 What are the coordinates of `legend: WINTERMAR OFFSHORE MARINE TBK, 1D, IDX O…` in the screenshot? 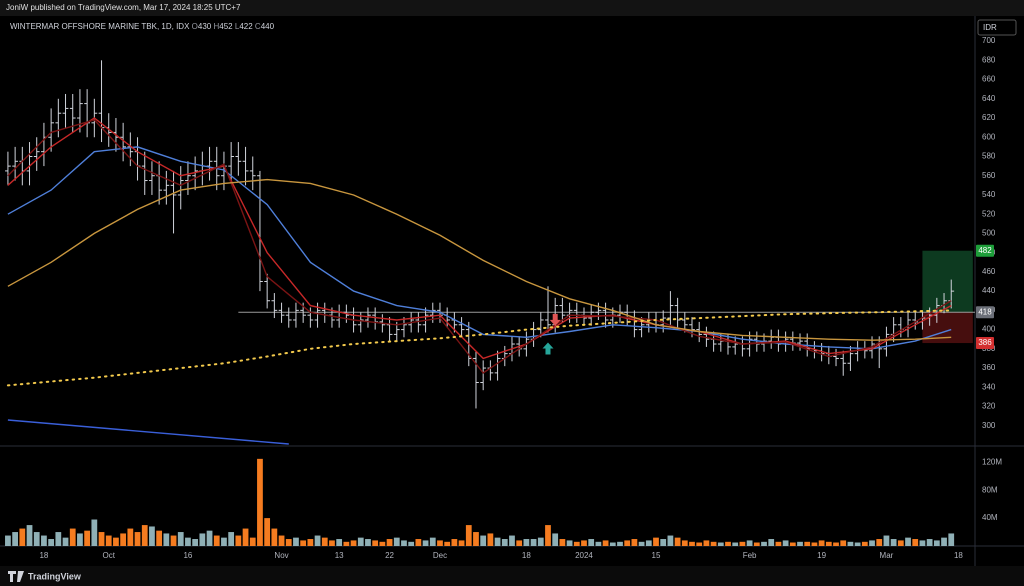 It's located at (142, 26).